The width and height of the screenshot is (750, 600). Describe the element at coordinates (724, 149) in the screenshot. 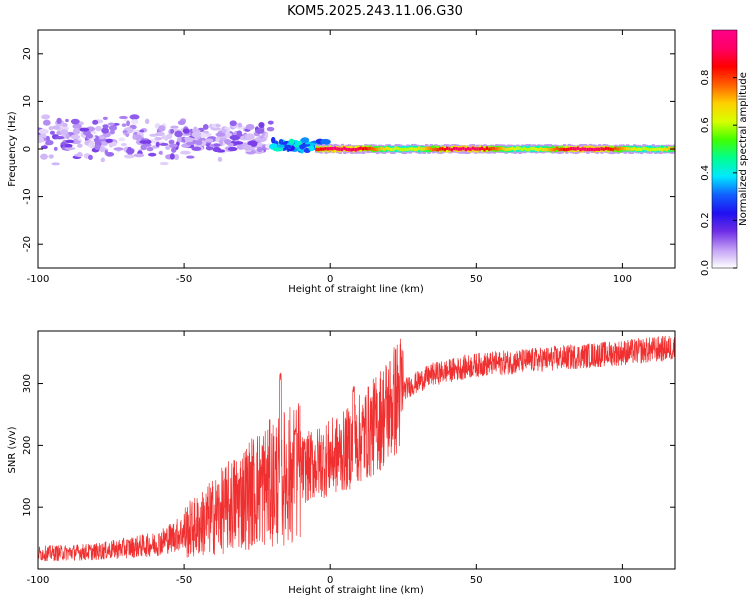

I see `colorbar-frame` at that location.